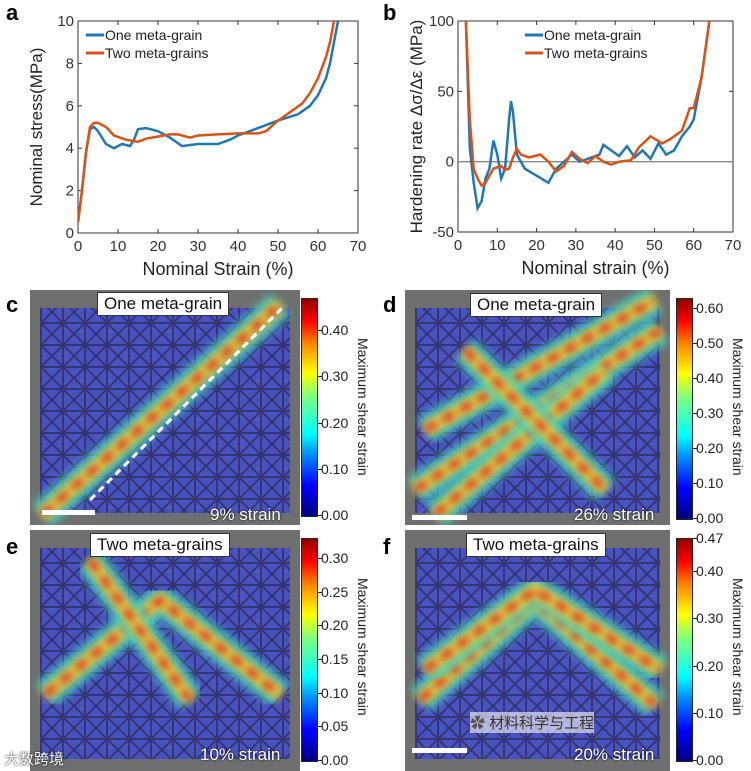 The width and height of the screenshot is (751, 771). What do you see at coordinates (12, 546) in the screenshot?
I see `panel-label-e: e` at bounding box center [12, 546].